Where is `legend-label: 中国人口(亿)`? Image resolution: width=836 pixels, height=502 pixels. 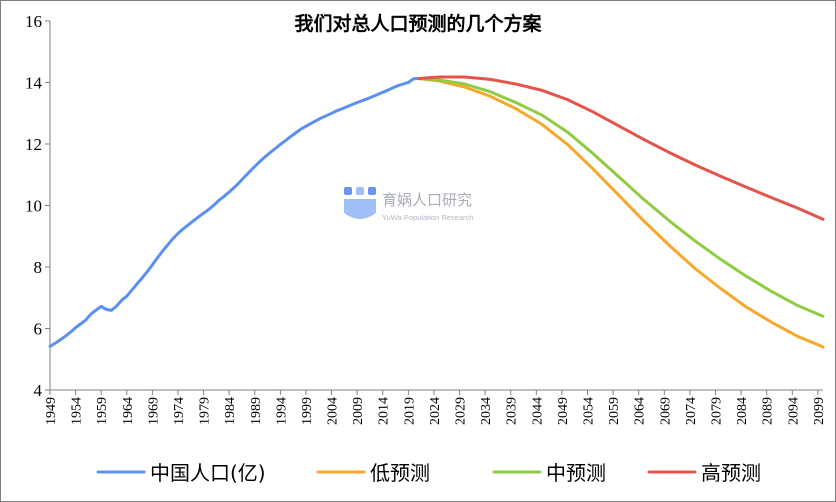 legend-label: 中国人口(亿) is located at coordinates (208, 473).